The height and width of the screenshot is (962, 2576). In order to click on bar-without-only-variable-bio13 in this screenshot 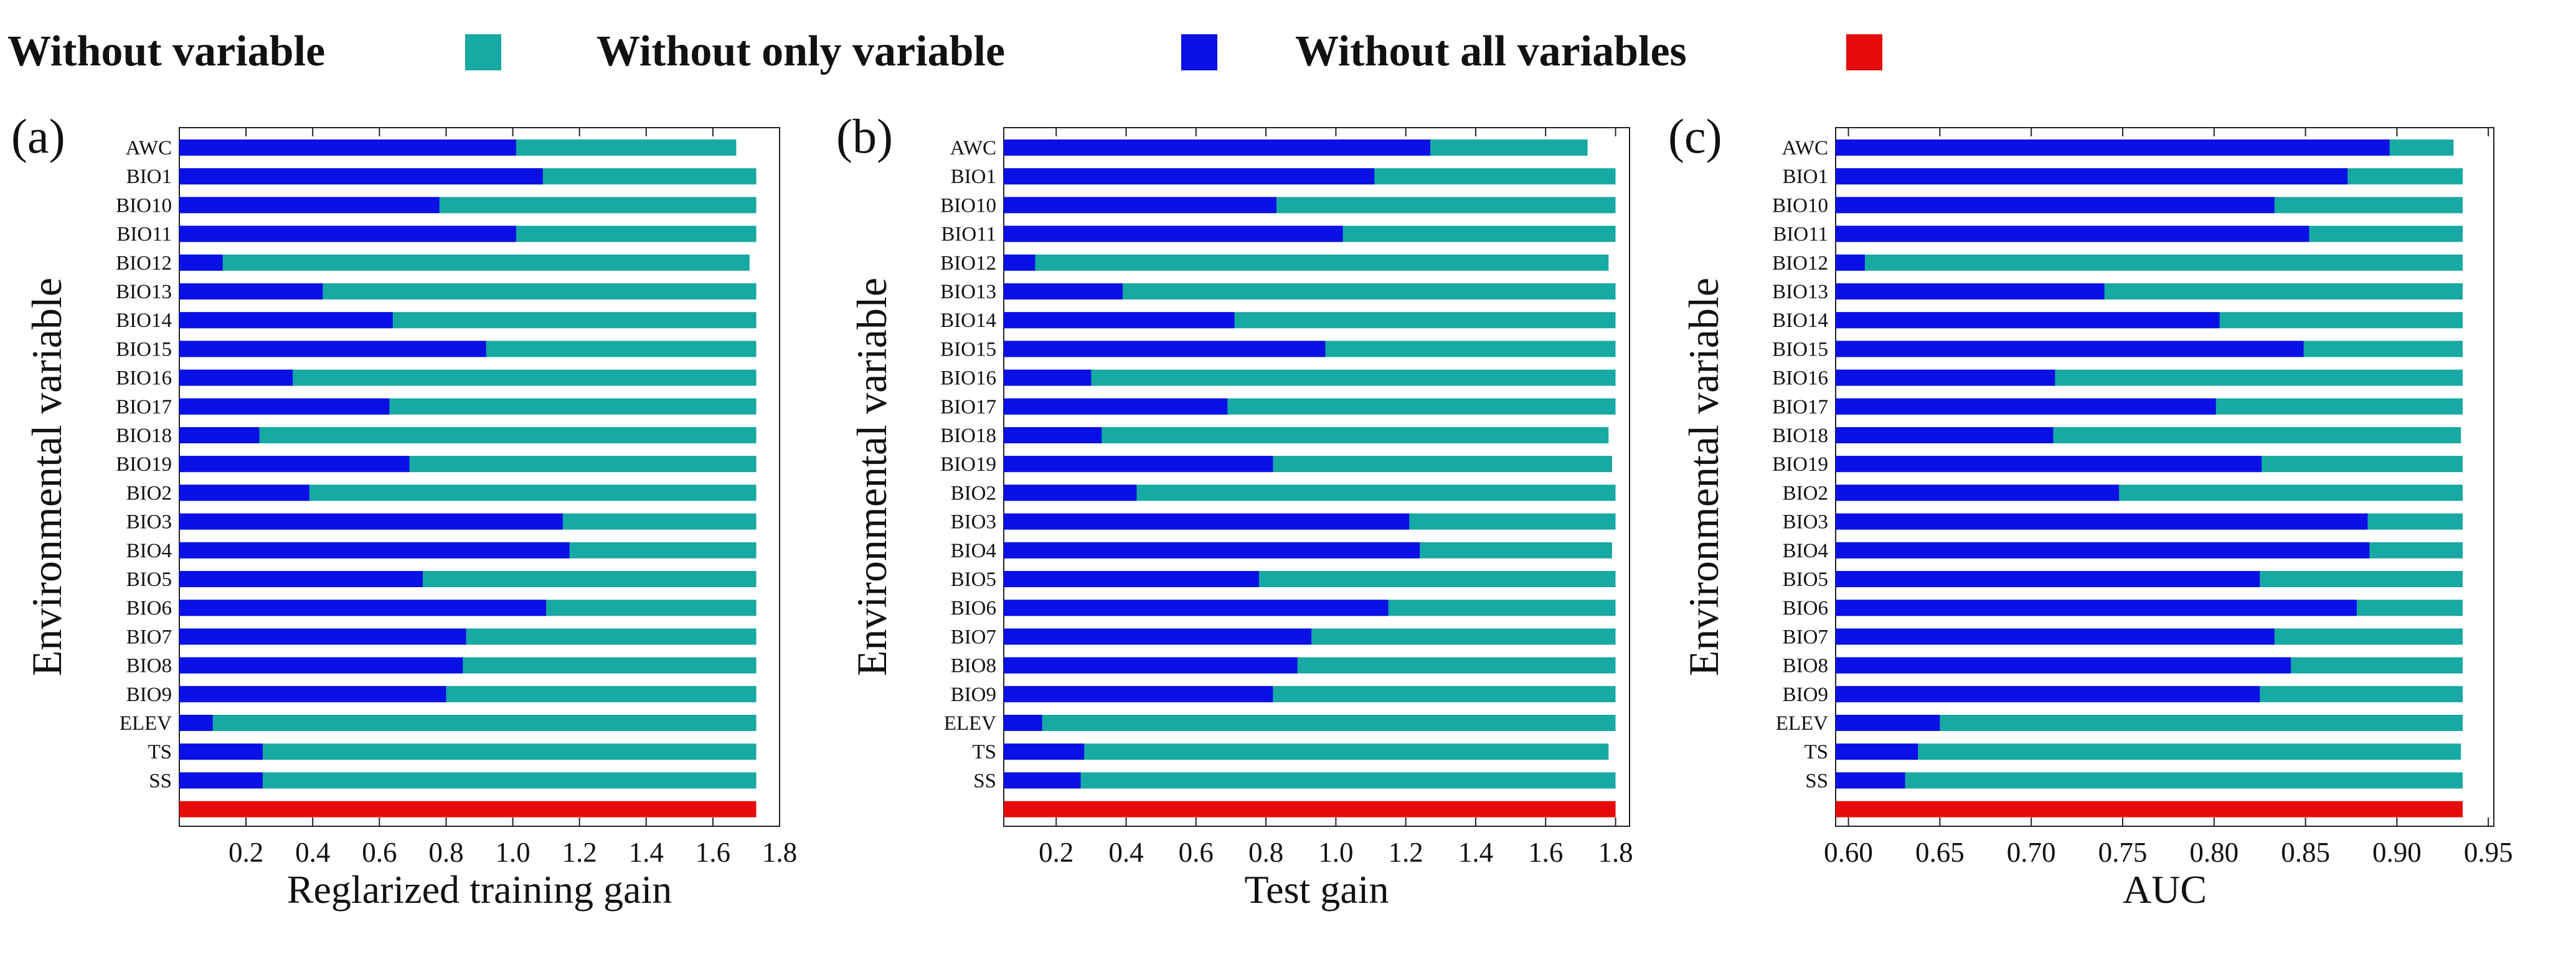, I will do `click(251, 291)`.